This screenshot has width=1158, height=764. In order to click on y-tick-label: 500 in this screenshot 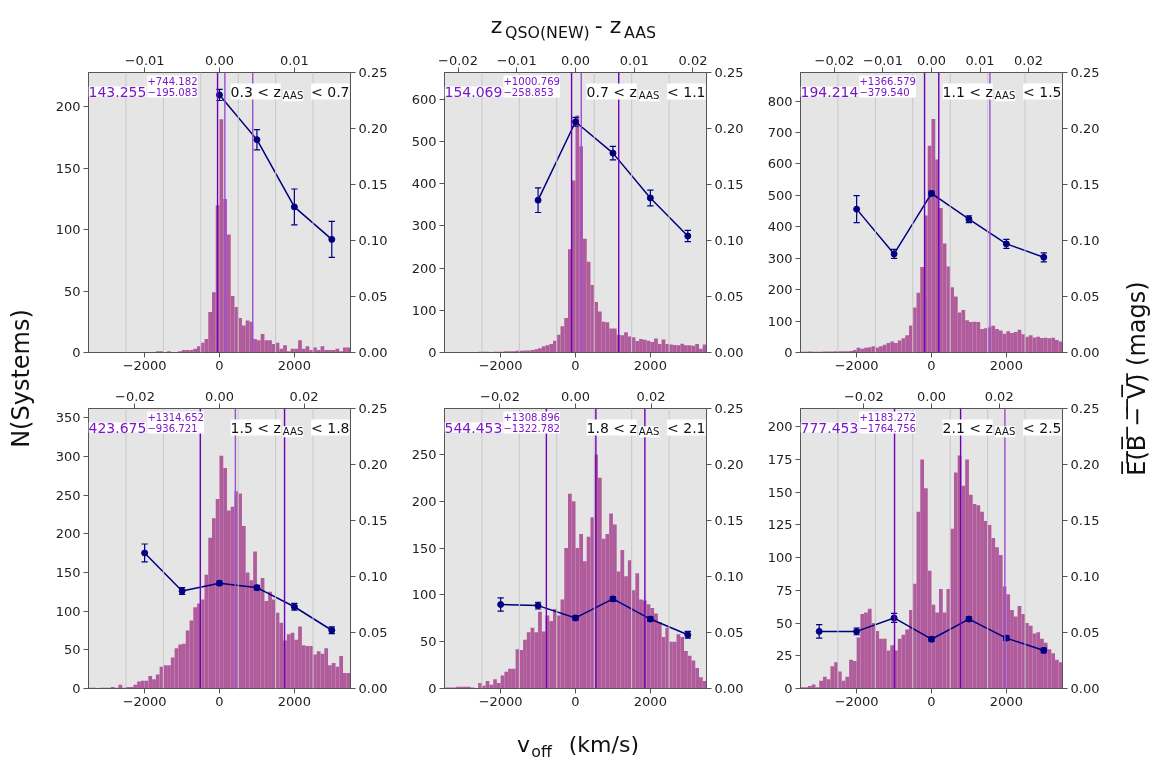, I will do `click(780, 195)`.